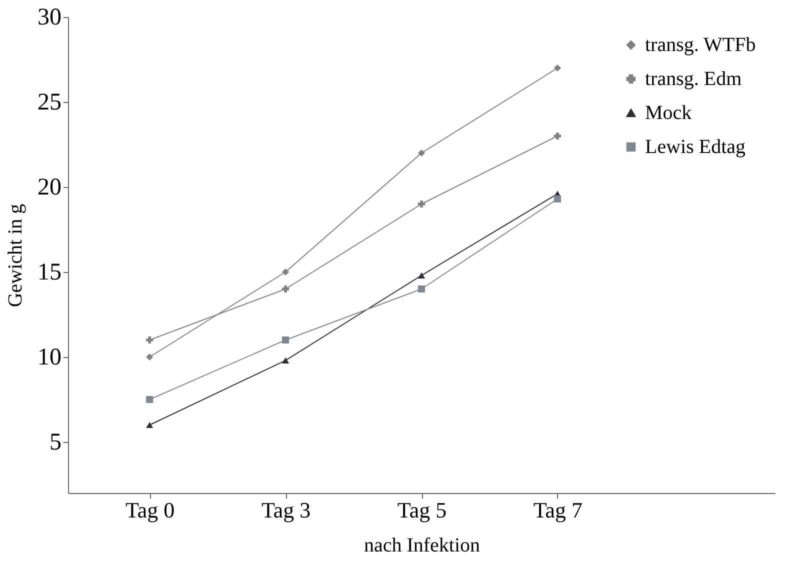 This screenshot has width=790, height=571. What do you see at coordinates (695, 147) in the screenshot?
I see `legend-label: Lewis Edtag` at bounding box center [695, 147].